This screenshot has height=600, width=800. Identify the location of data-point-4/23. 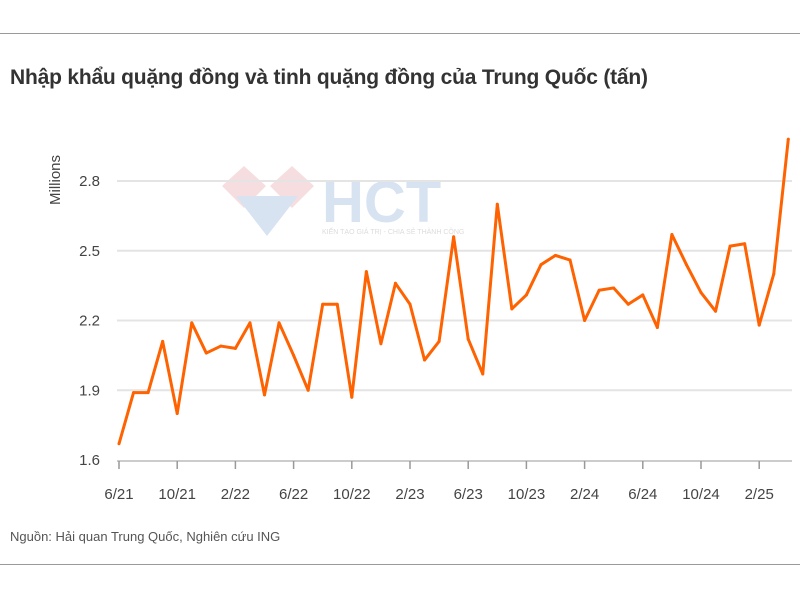
(439, 341).